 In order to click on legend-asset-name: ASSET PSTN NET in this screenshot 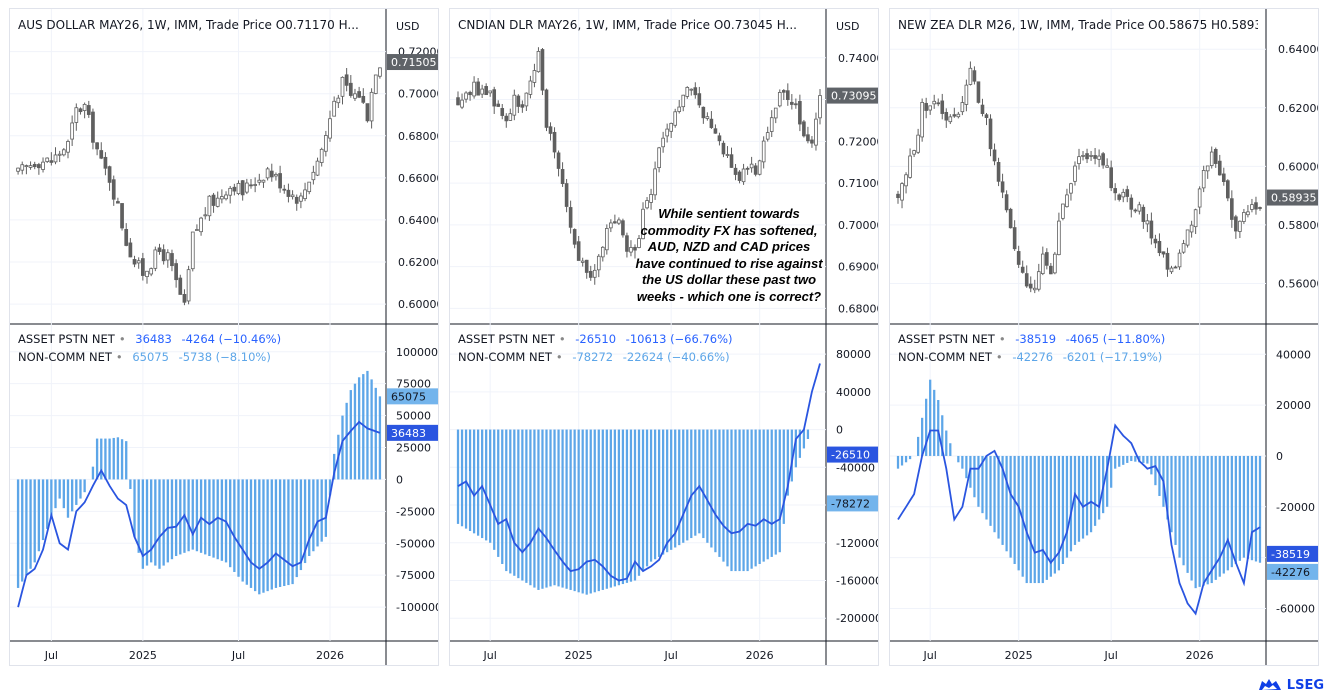, I will do `click(946, 339)`.